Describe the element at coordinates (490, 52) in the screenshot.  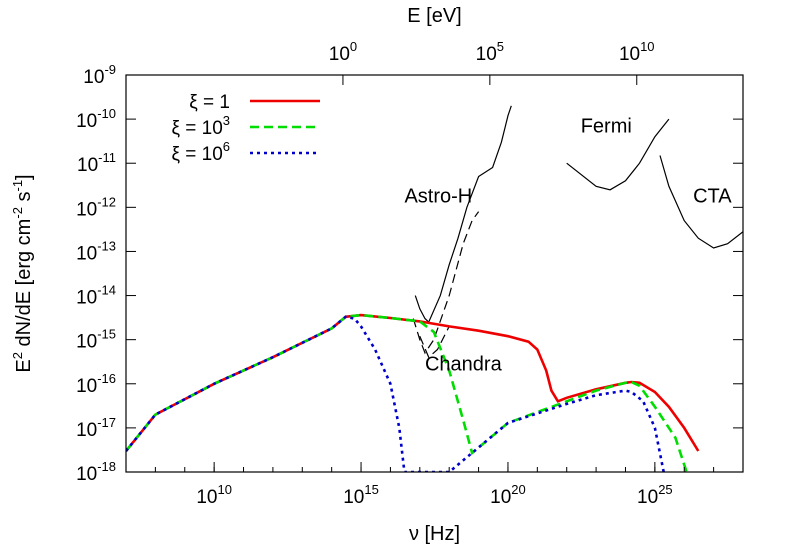
I see `x2-tick-label-2: 10⁵` at that location.